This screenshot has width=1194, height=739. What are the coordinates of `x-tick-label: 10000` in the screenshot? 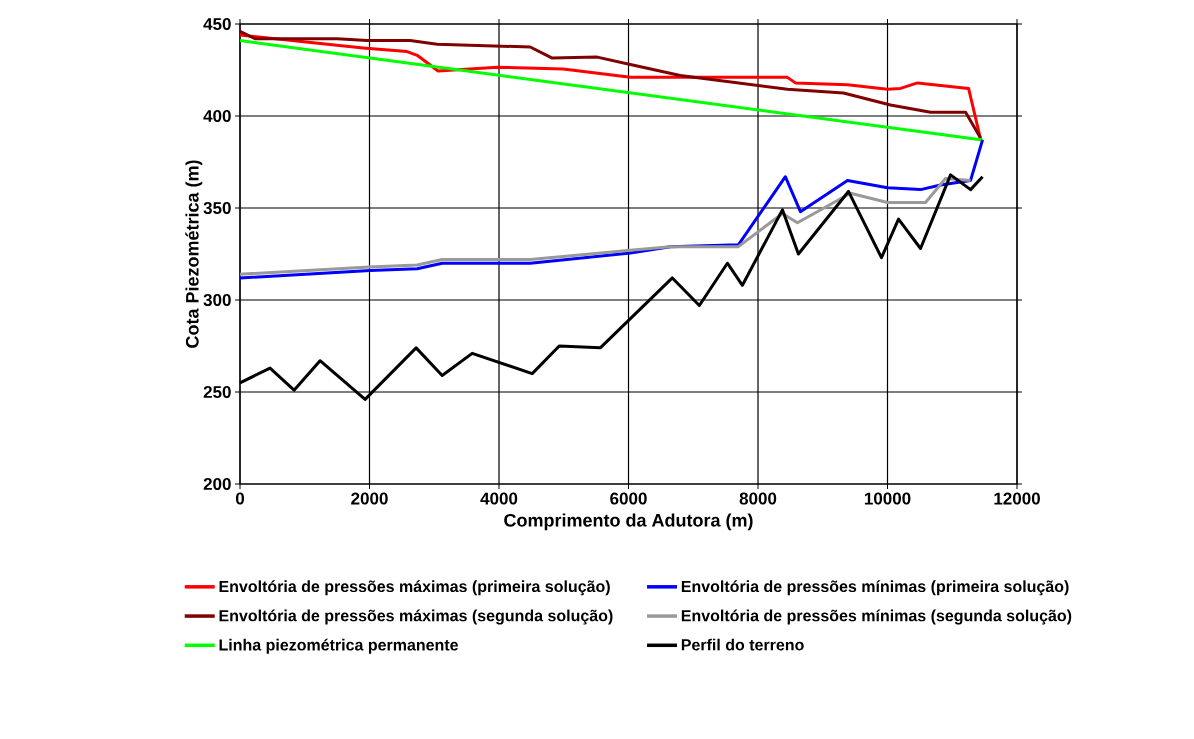 It's located at (887, 498).